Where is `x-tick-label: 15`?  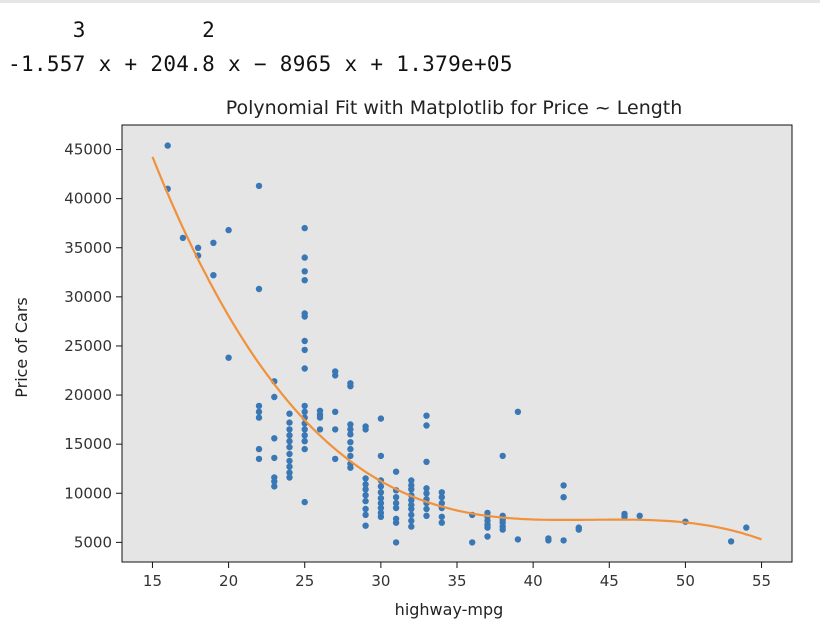
x-tick-label: 15 is located at coordinates (152, 581).